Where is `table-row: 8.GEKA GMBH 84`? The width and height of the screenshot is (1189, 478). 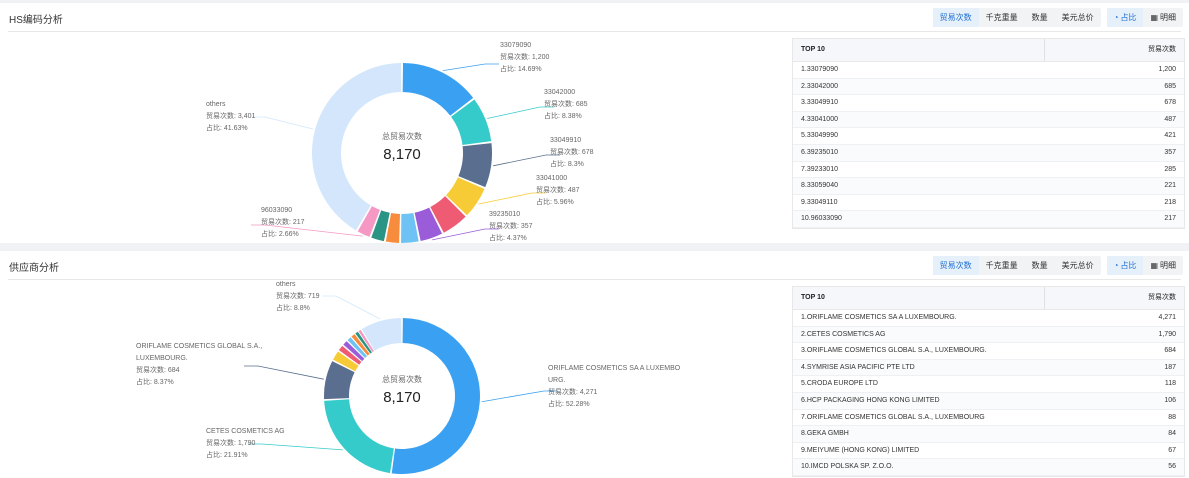
table-row: 8.GEKA GMBH 84 is located at coordinates (988, 434).